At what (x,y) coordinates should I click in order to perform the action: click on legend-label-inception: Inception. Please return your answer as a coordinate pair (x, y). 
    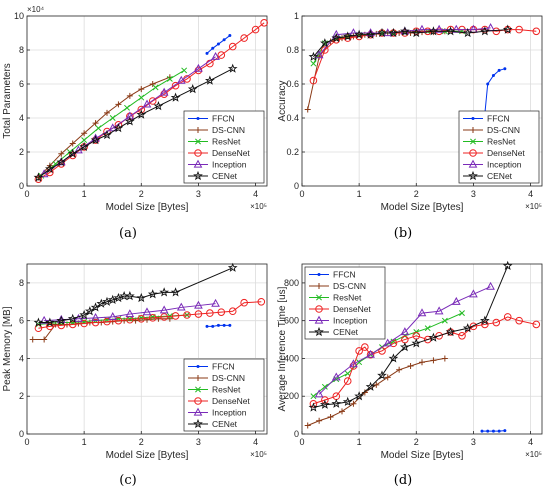
    Looking at the image, I should click on (229, 413).